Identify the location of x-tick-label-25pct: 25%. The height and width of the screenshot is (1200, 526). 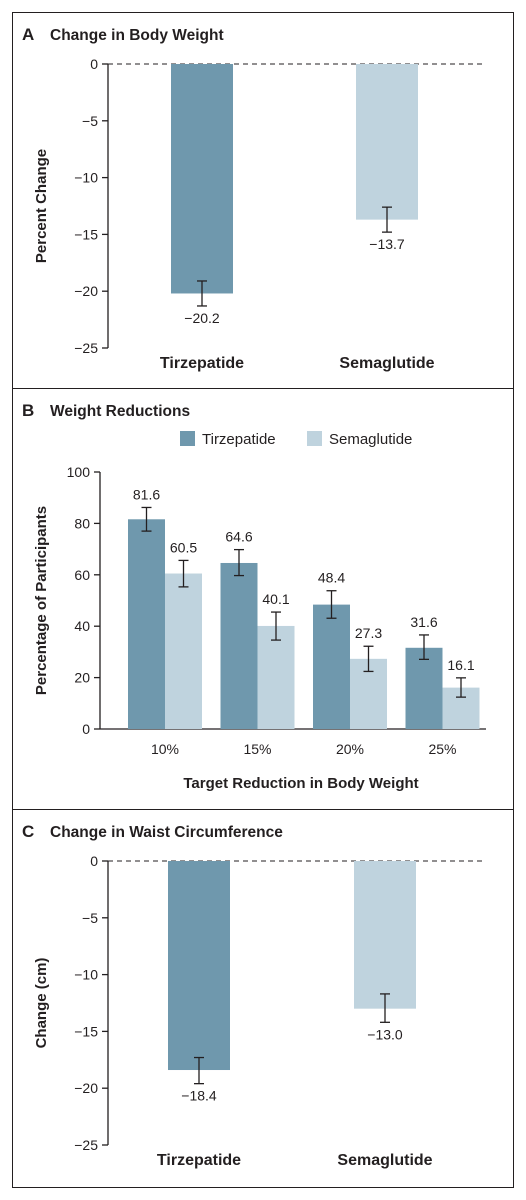
(442, 749).